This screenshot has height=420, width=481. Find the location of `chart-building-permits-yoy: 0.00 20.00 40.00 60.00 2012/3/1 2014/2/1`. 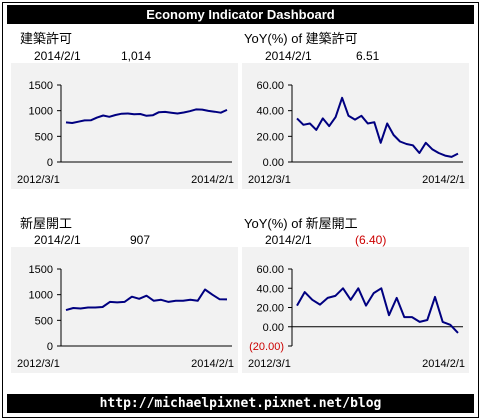

chart-building-permits-yoy: 0.00 20.00 40.00 60.00 2012/3/1 2014/2/1 is located at coordinates (355, 126).